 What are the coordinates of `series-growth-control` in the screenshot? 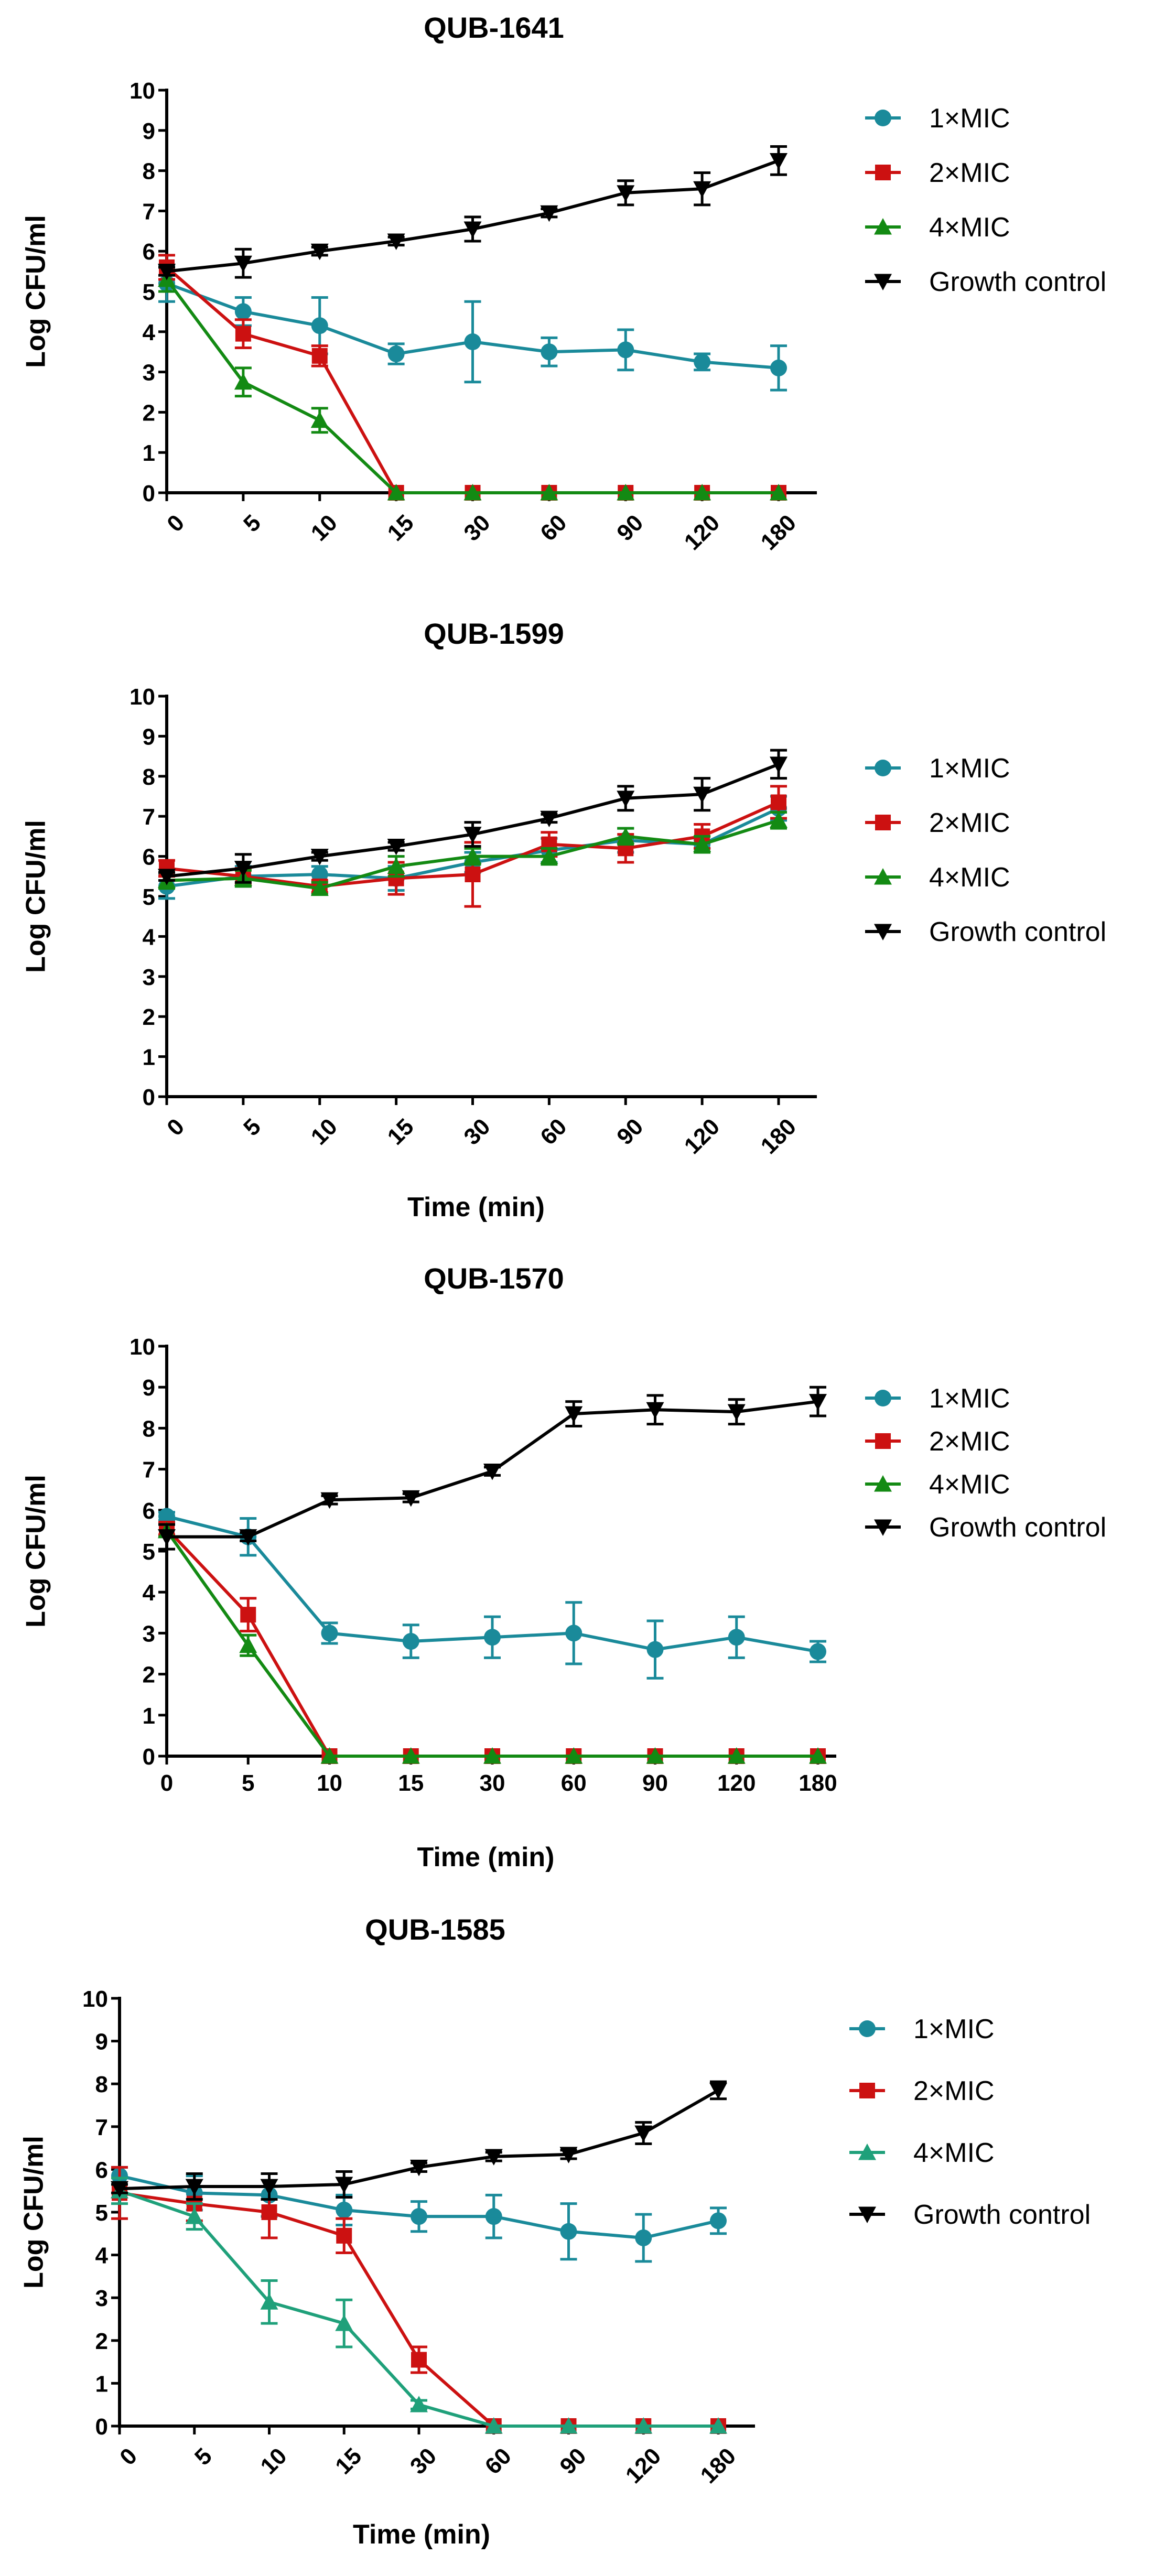 It's located at (473, 817).